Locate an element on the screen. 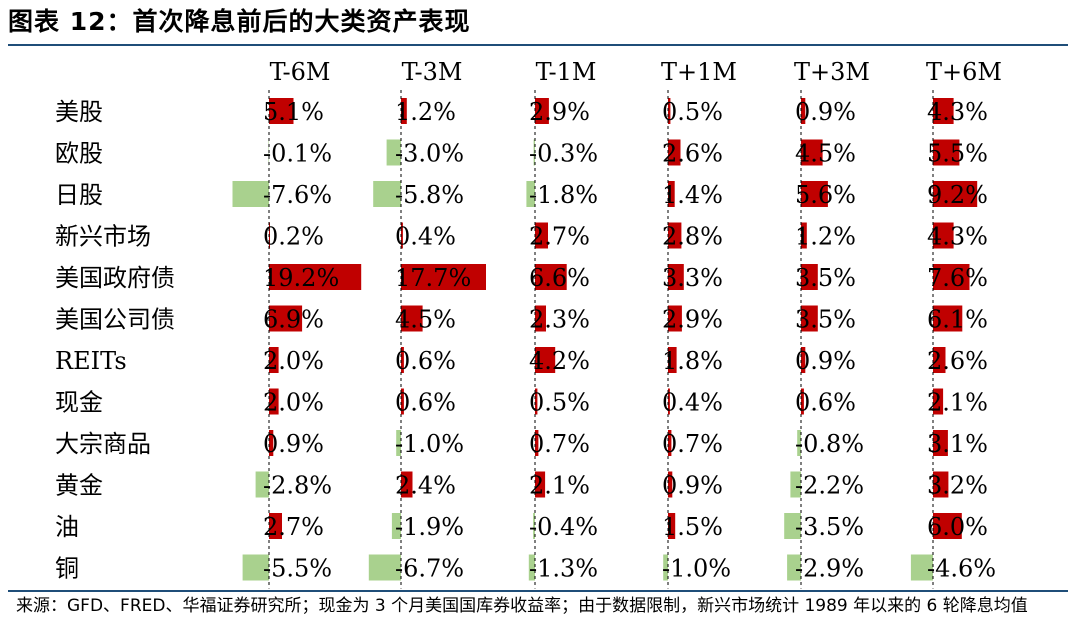 This screenshot has width=1080, height=642. cell-value: -0.8% is located at coordinates (829, 444).